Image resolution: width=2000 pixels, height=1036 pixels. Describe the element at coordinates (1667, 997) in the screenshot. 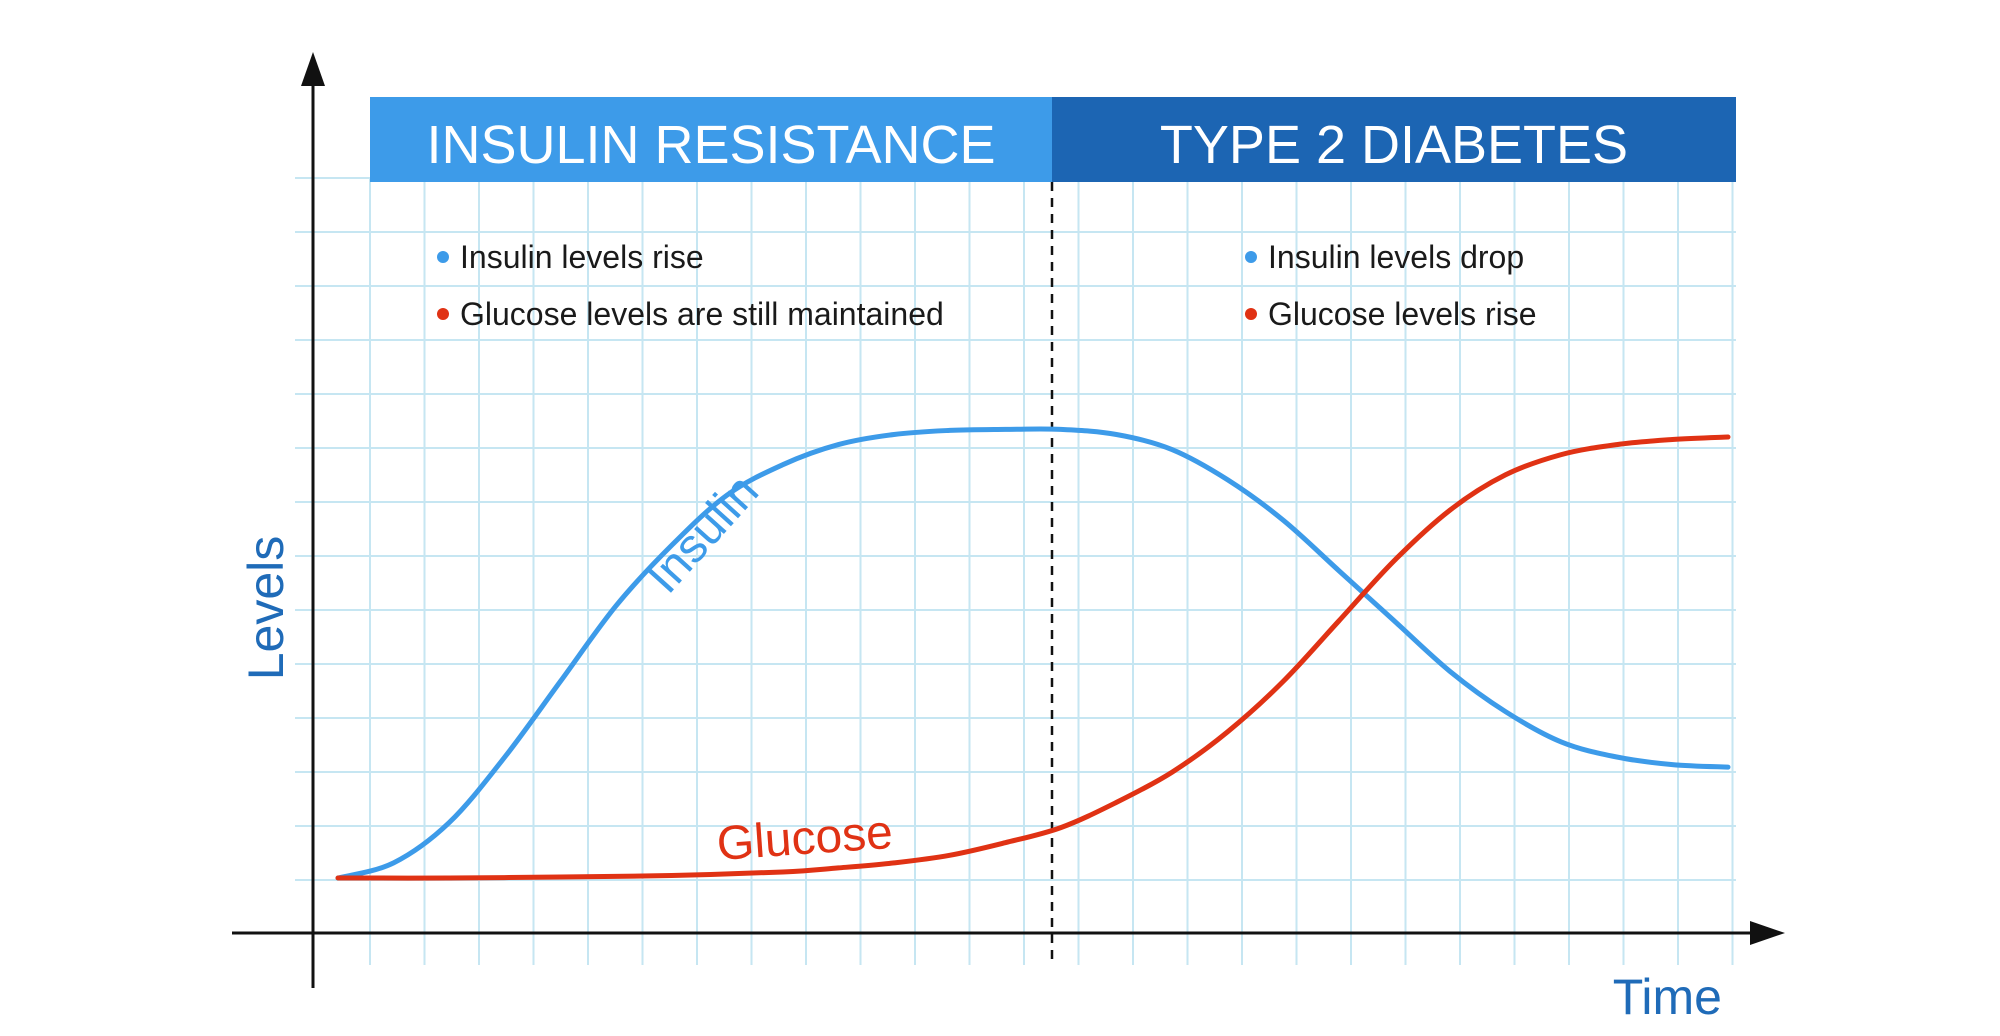

I see `x-axis-title: Time` at that location.